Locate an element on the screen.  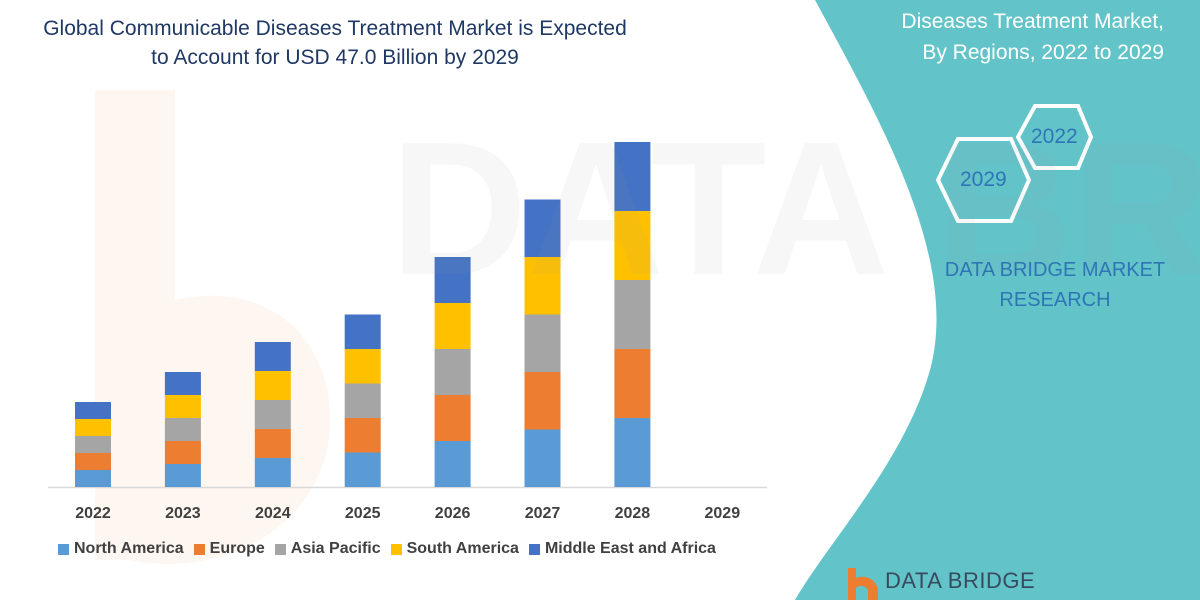
hexagon-2029 is located at coordinates (983, 180).